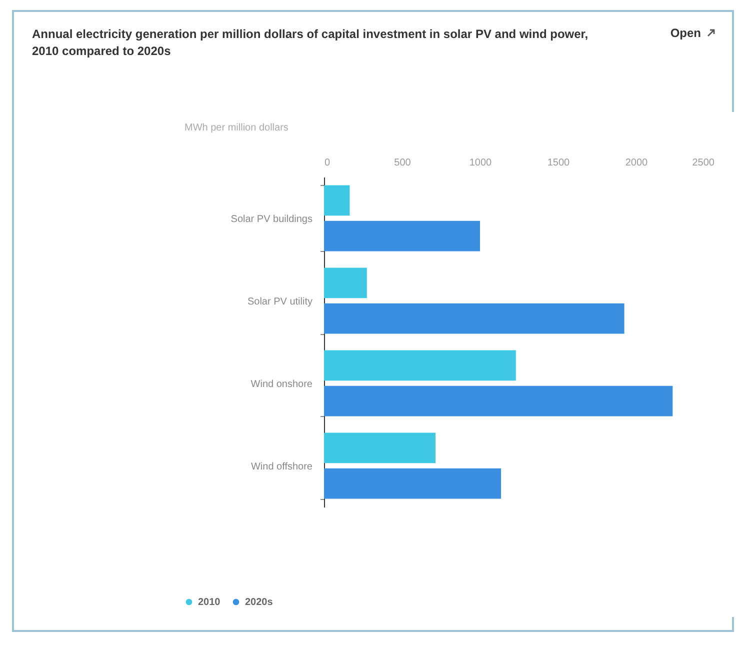 This screenshot has width=750, height=645. What do you see at coordinates (403, 163) in the screenshot?
I see `x-tick-label: 500` at bounding box center [403, 163].